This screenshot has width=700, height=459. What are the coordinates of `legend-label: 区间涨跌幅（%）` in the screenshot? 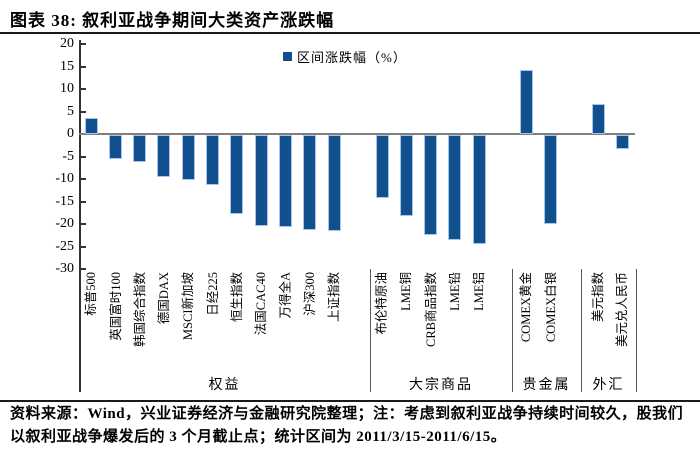 It's located at (352, 57).